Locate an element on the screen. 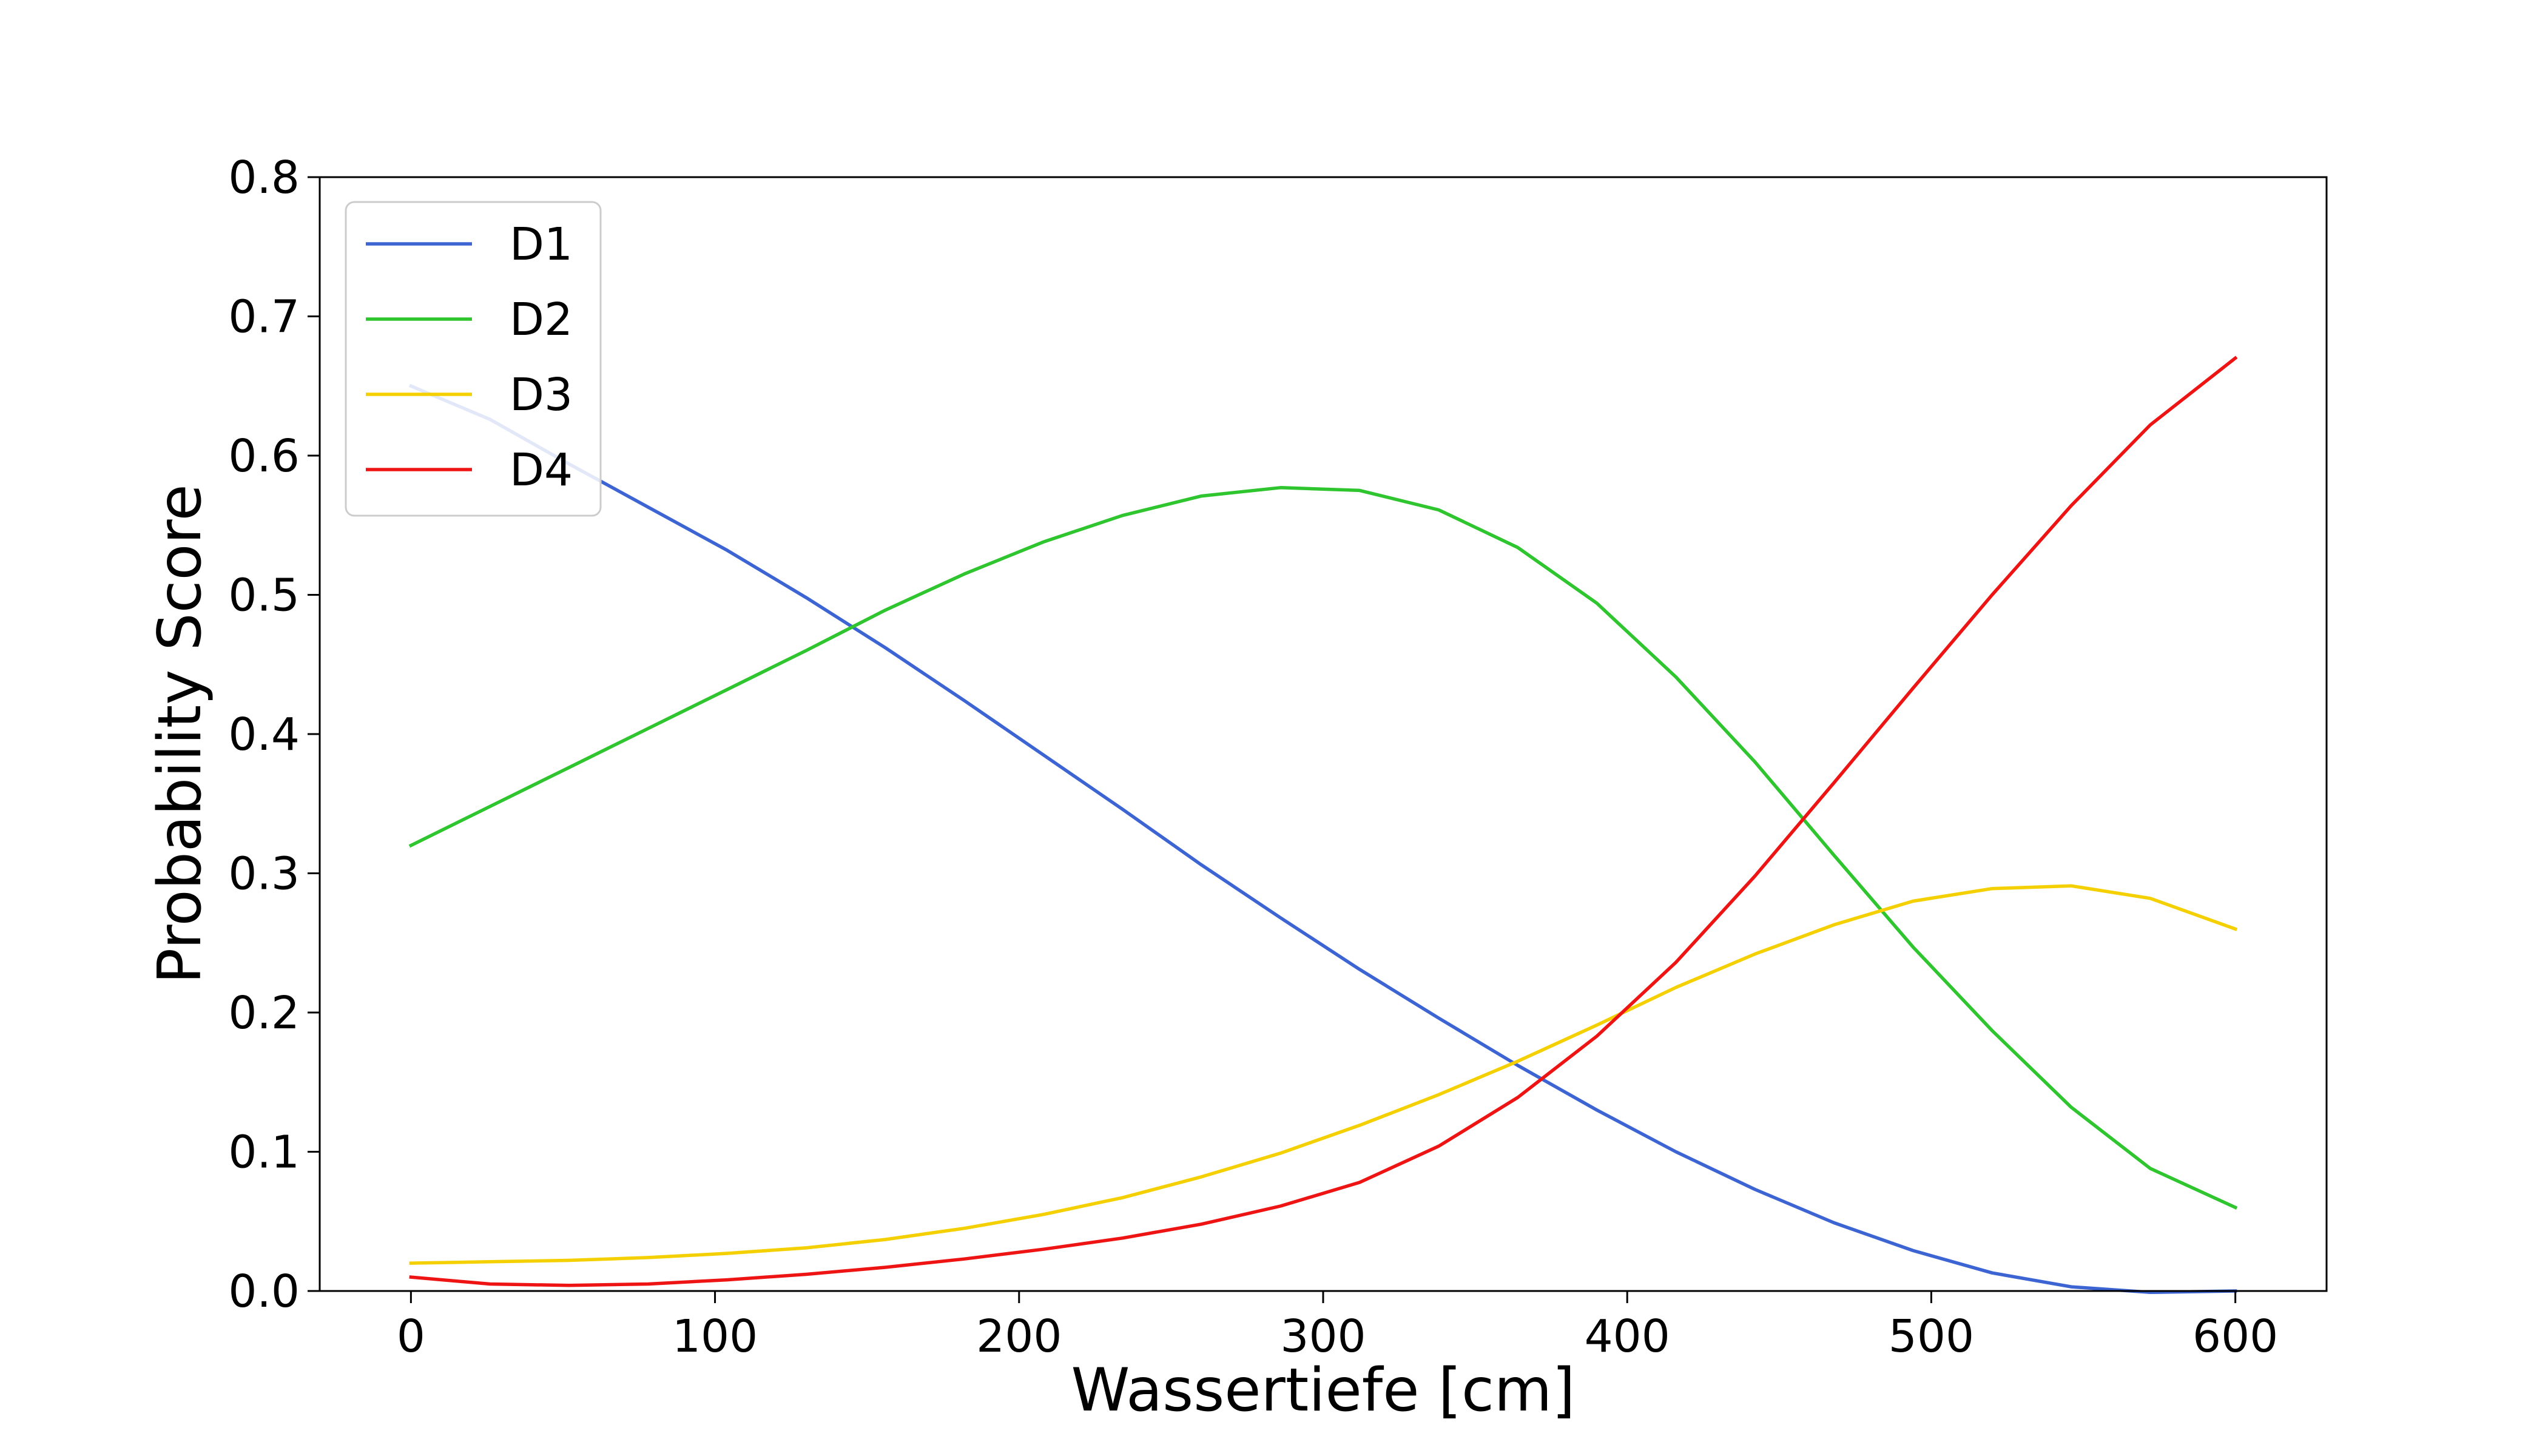  x-tick-label: 500 is located at coordinates (1931, 1336).